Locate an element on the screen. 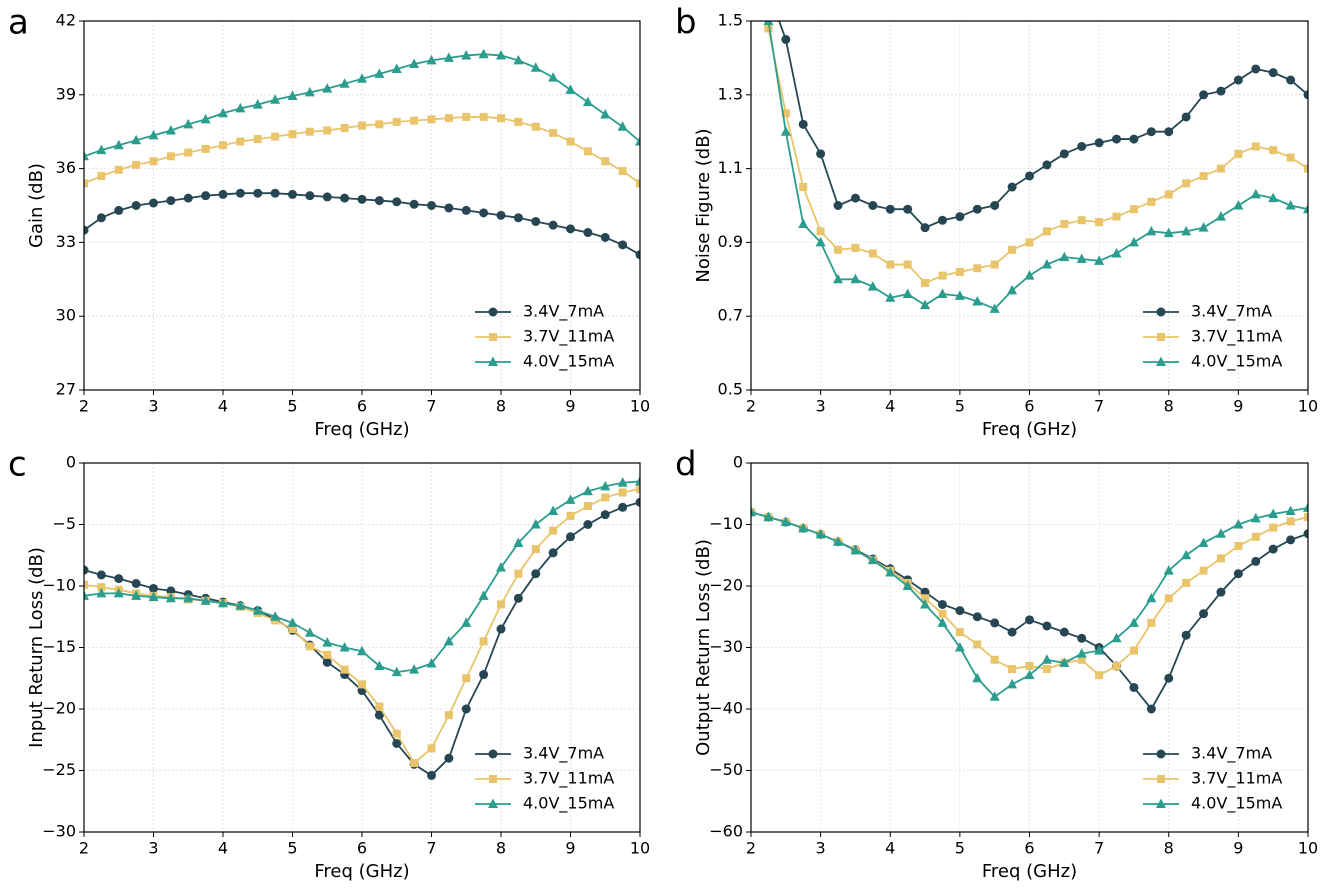  y-axis-label: Noise Figure (dB) is located at coordinates (703, 205).